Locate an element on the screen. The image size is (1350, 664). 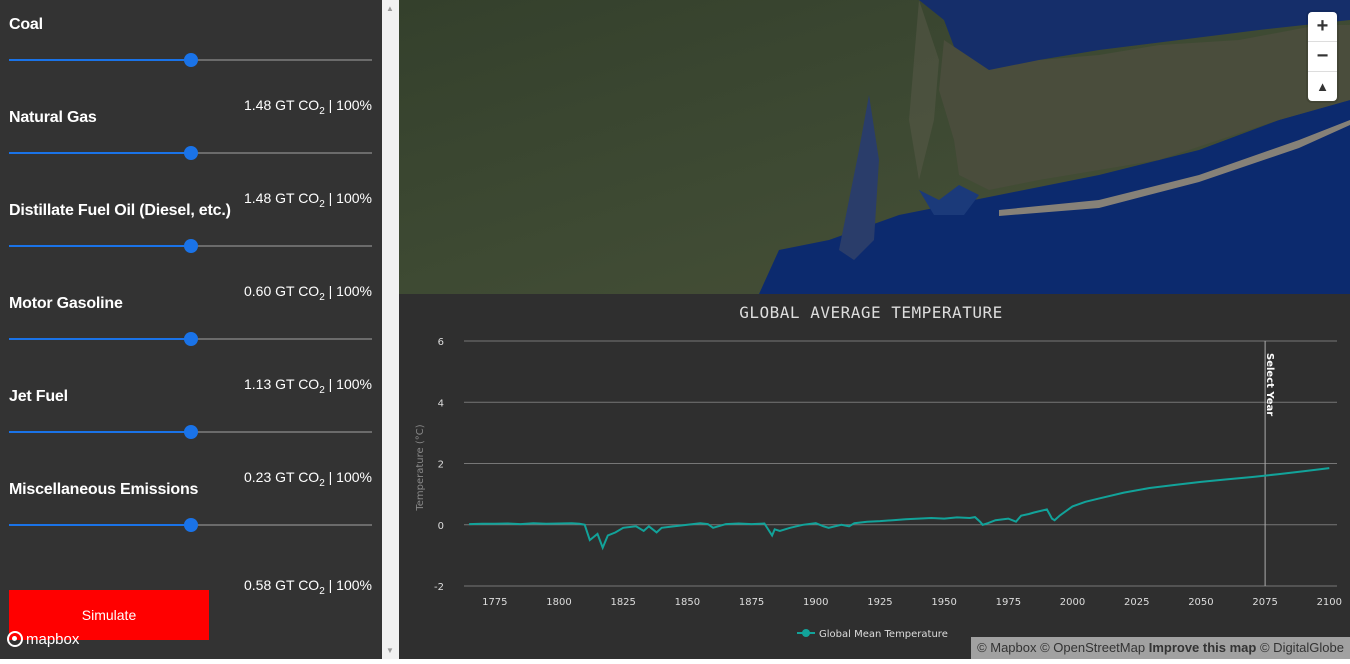
x-tick-label: 1975 is located at coordinates (1008, 602).